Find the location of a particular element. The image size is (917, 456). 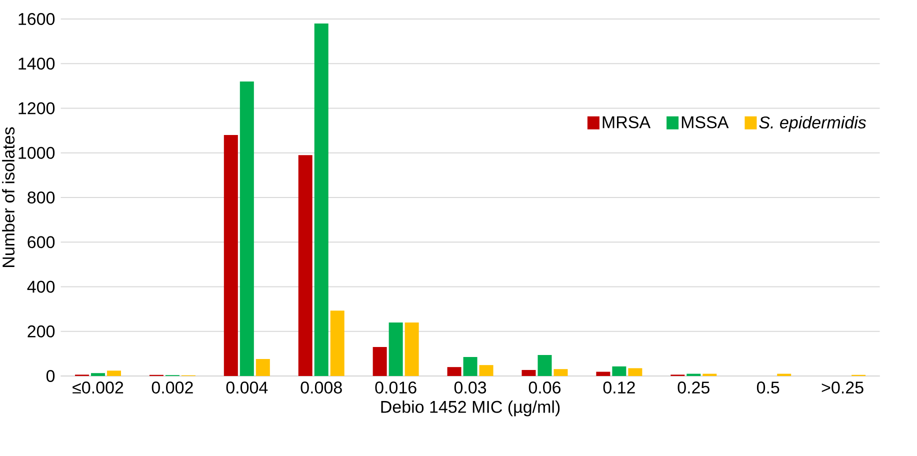

x-axis-title: Debio 1452 MIC (µg/ml) is located at coordinates (470, 408).